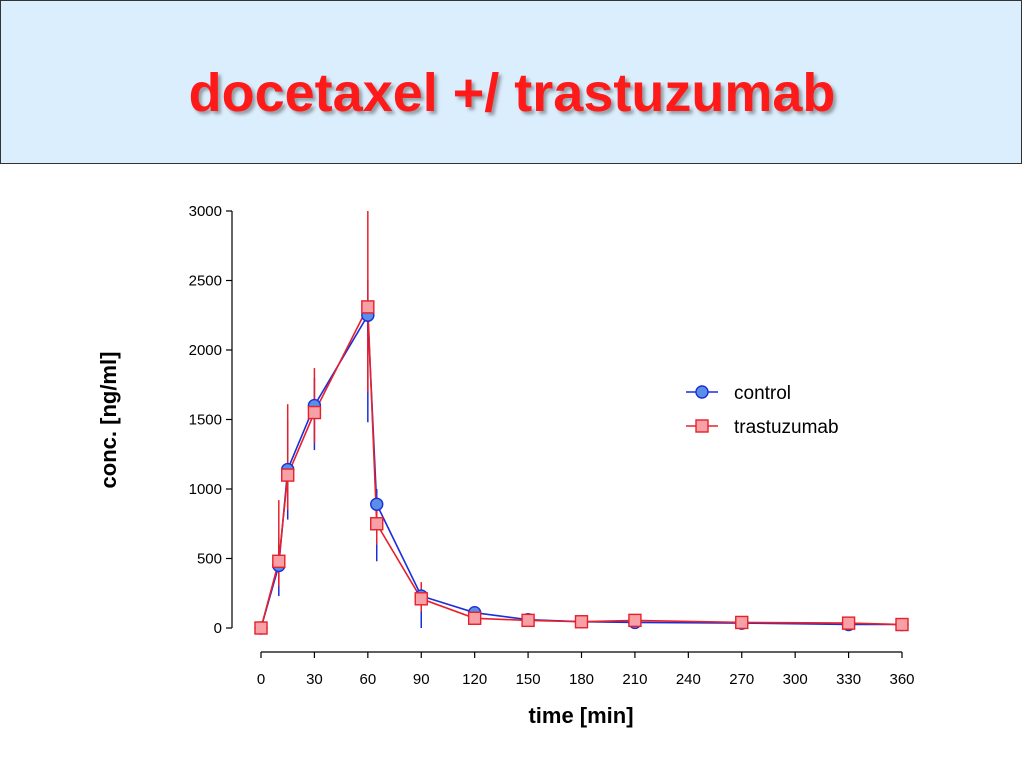 The image size is (1024, 768). I want to click on x-tick-label: 300, so click(795, 679).